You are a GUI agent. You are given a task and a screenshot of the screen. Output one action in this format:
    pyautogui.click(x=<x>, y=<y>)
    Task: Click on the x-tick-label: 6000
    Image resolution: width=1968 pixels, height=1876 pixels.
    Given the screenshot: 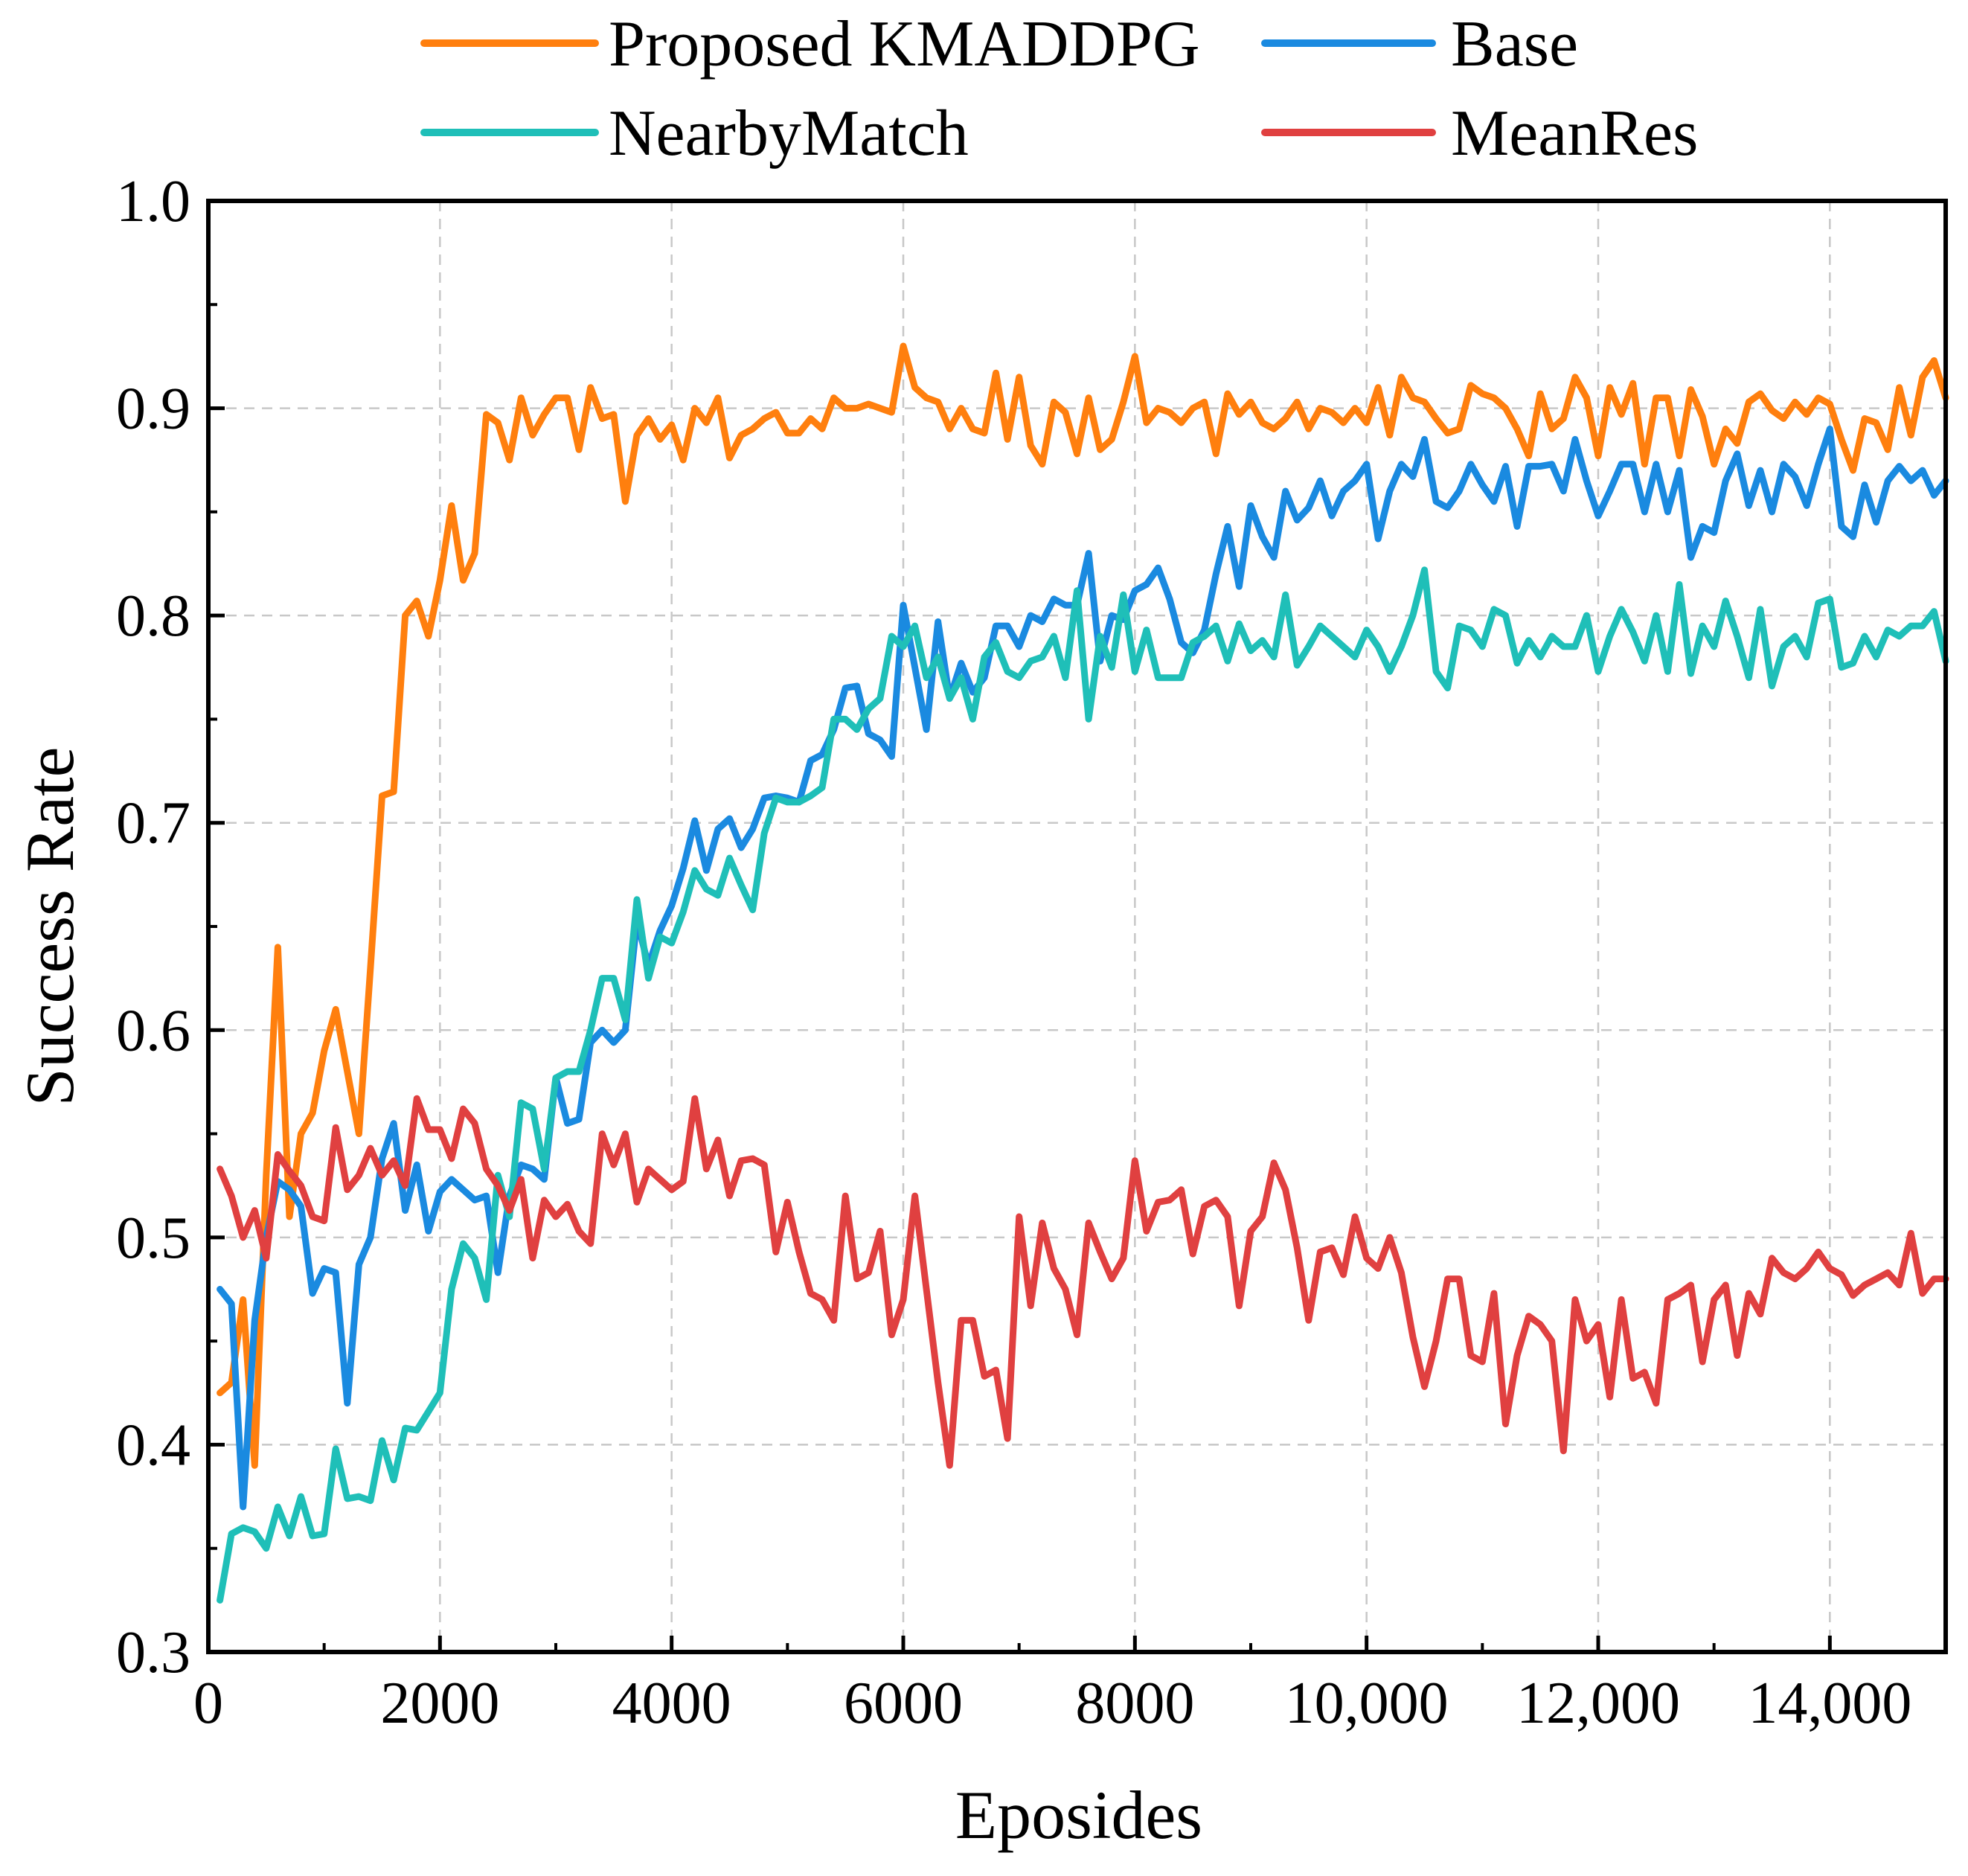 What is the action you would take?
    pyautogui.click(x=903, y=1703)
    